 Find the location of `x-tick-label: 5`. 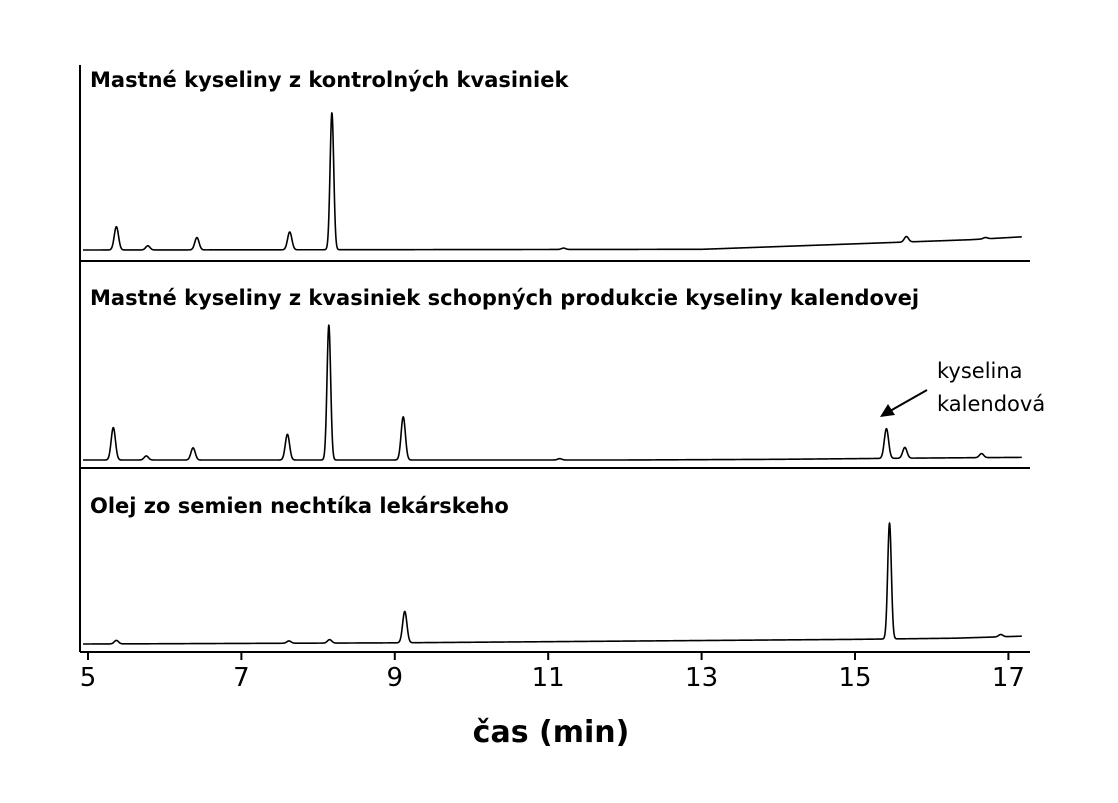

x-tick-label: 5 is located at coordinates (88, 678).